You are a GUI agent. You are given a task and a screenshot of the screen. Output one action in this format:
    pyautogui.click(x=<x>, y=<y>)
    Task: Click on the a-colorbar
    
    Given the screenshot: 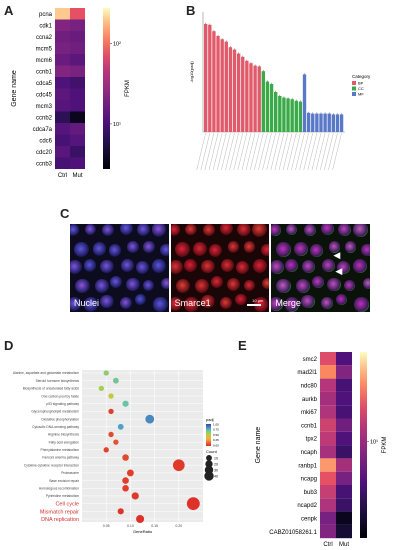 What is the action you would take?
    pyautogui.click(x=106, y=88)
    